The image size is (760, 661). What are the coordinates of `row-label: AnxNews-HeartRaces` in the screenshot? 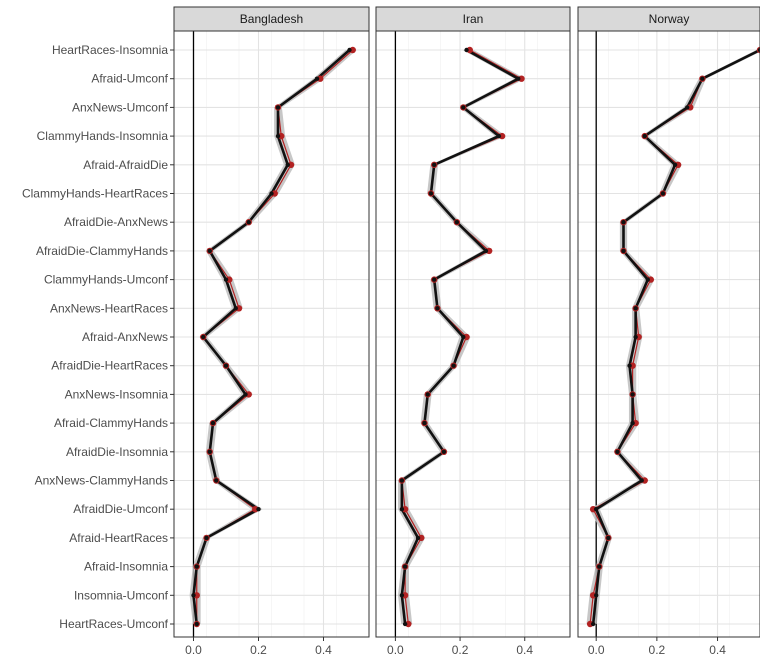 It's located at (109, 308).